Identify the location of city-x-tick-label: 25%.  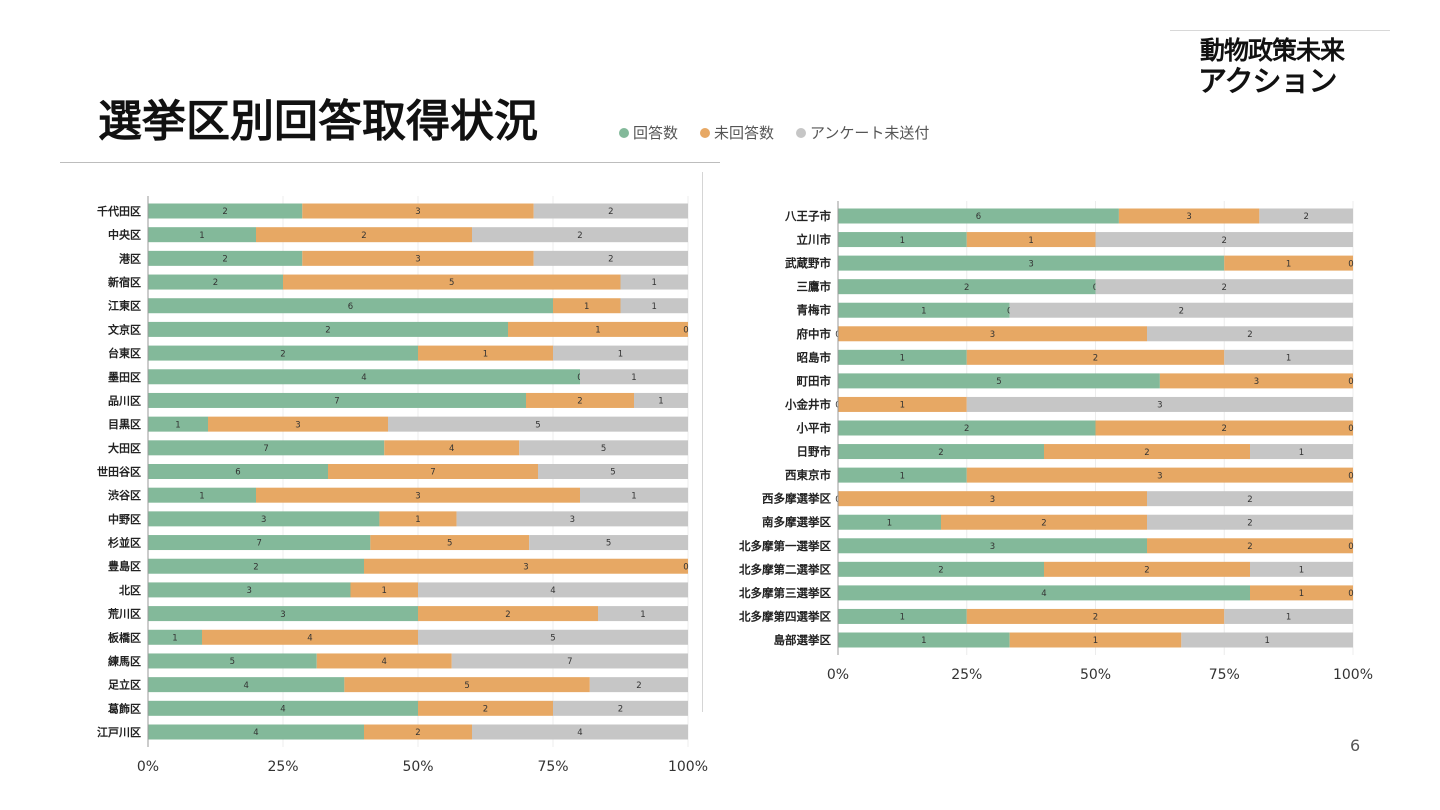
(966, 675).